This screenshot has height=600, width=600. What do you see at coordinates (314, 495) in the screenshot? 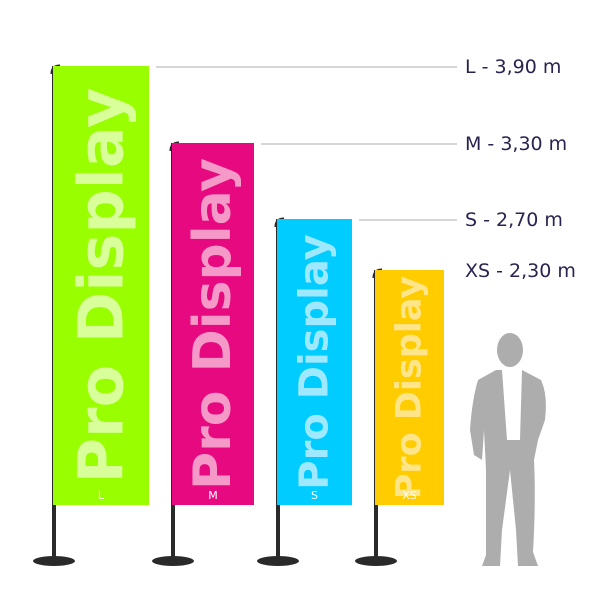
I see `flag-size-label: S` at bounding box center [314, 495].